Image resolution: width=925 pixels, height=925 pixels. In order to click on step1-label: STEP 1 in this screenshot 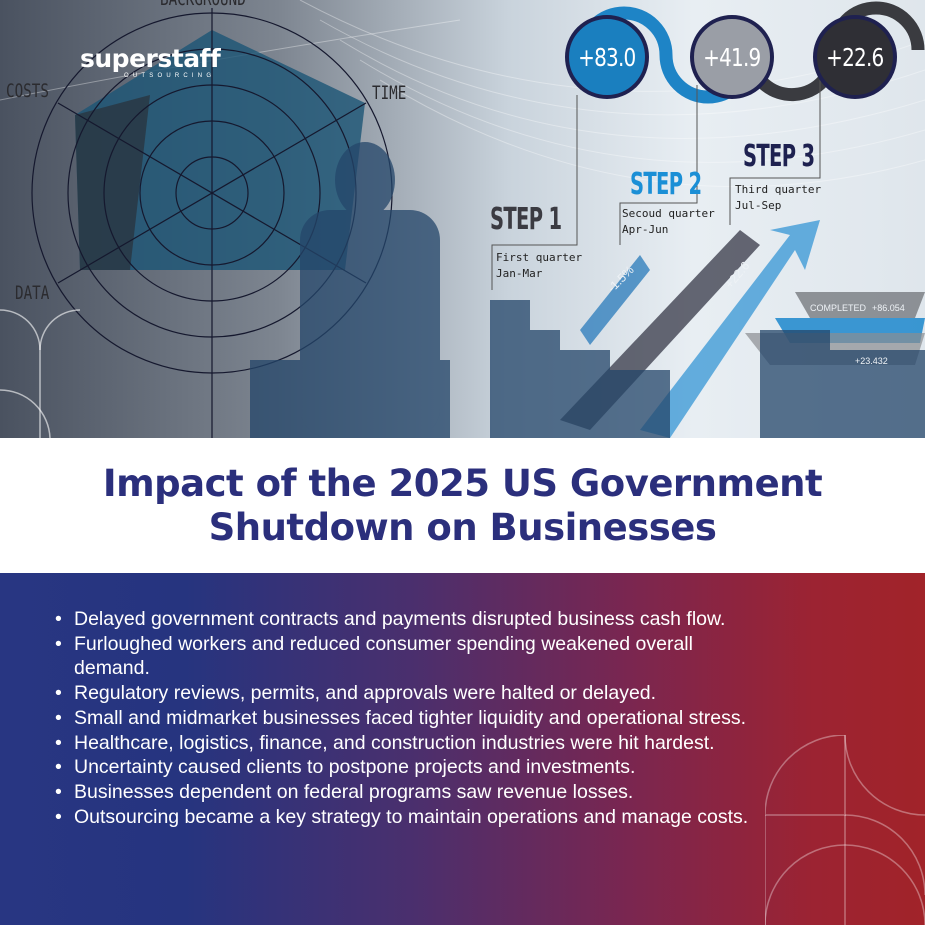, I will do `click(526, 219)`.